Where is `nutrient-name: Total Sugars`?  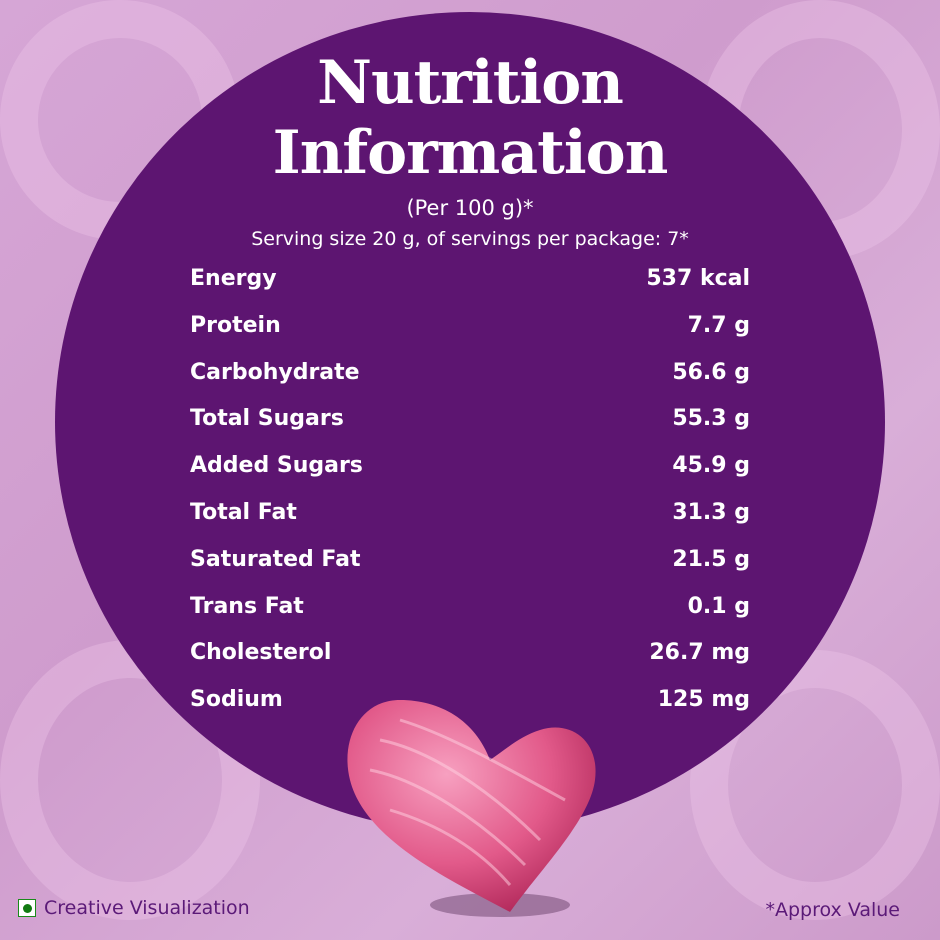 nutrient-name: Total Sugars is located at coordinates (267, 419).